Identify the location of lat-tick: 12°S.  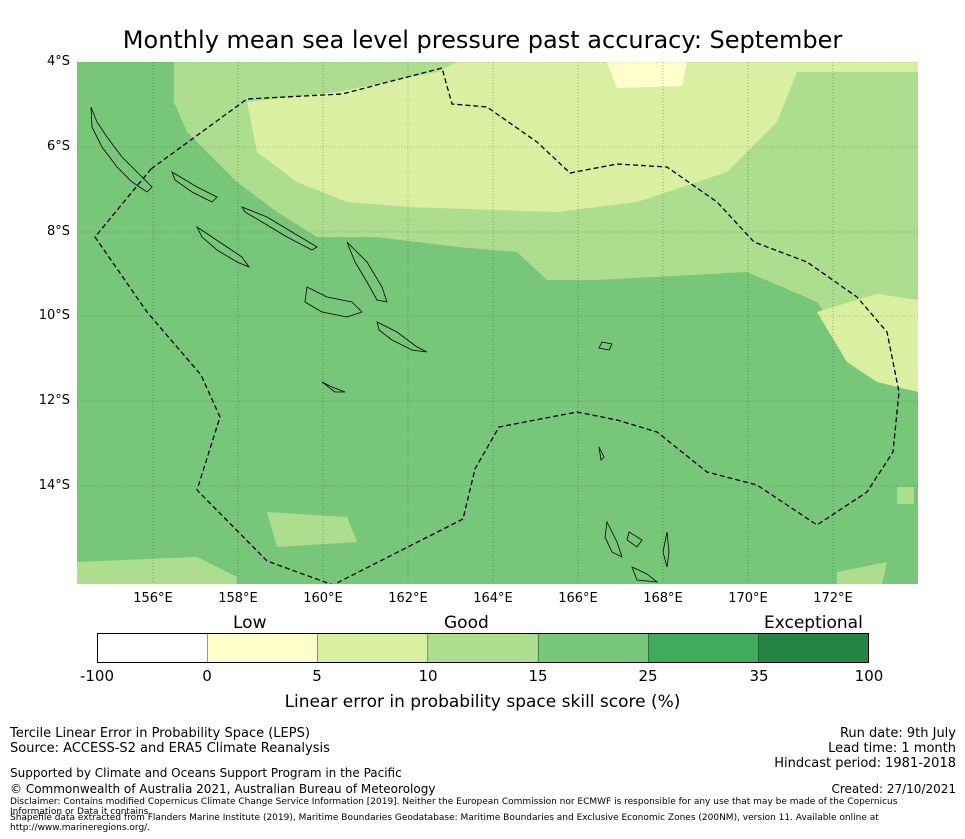
(54, 400).